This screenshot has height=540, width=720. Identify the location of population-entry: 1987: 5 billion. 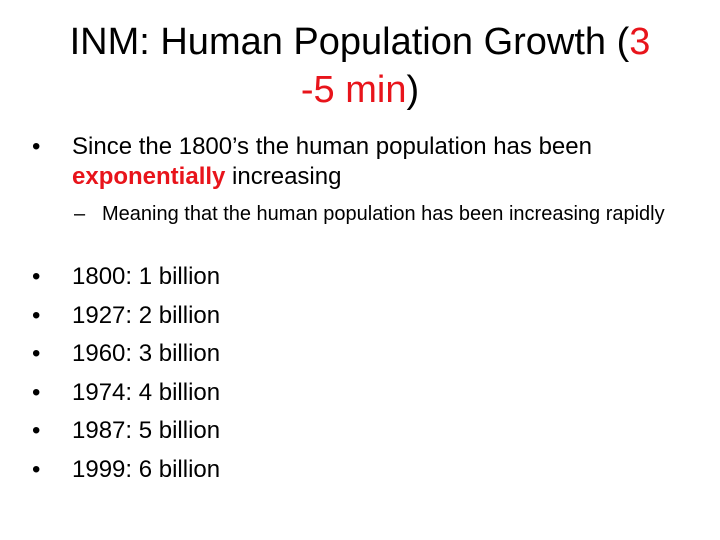
(146, 430).